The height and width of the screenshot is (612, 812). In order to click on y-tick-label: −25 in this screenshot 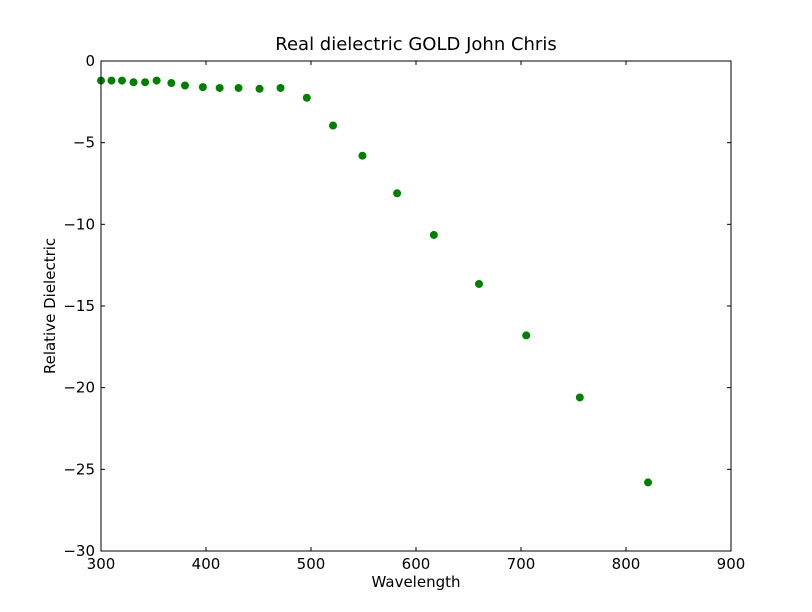, I will do `click(79, 469)`.